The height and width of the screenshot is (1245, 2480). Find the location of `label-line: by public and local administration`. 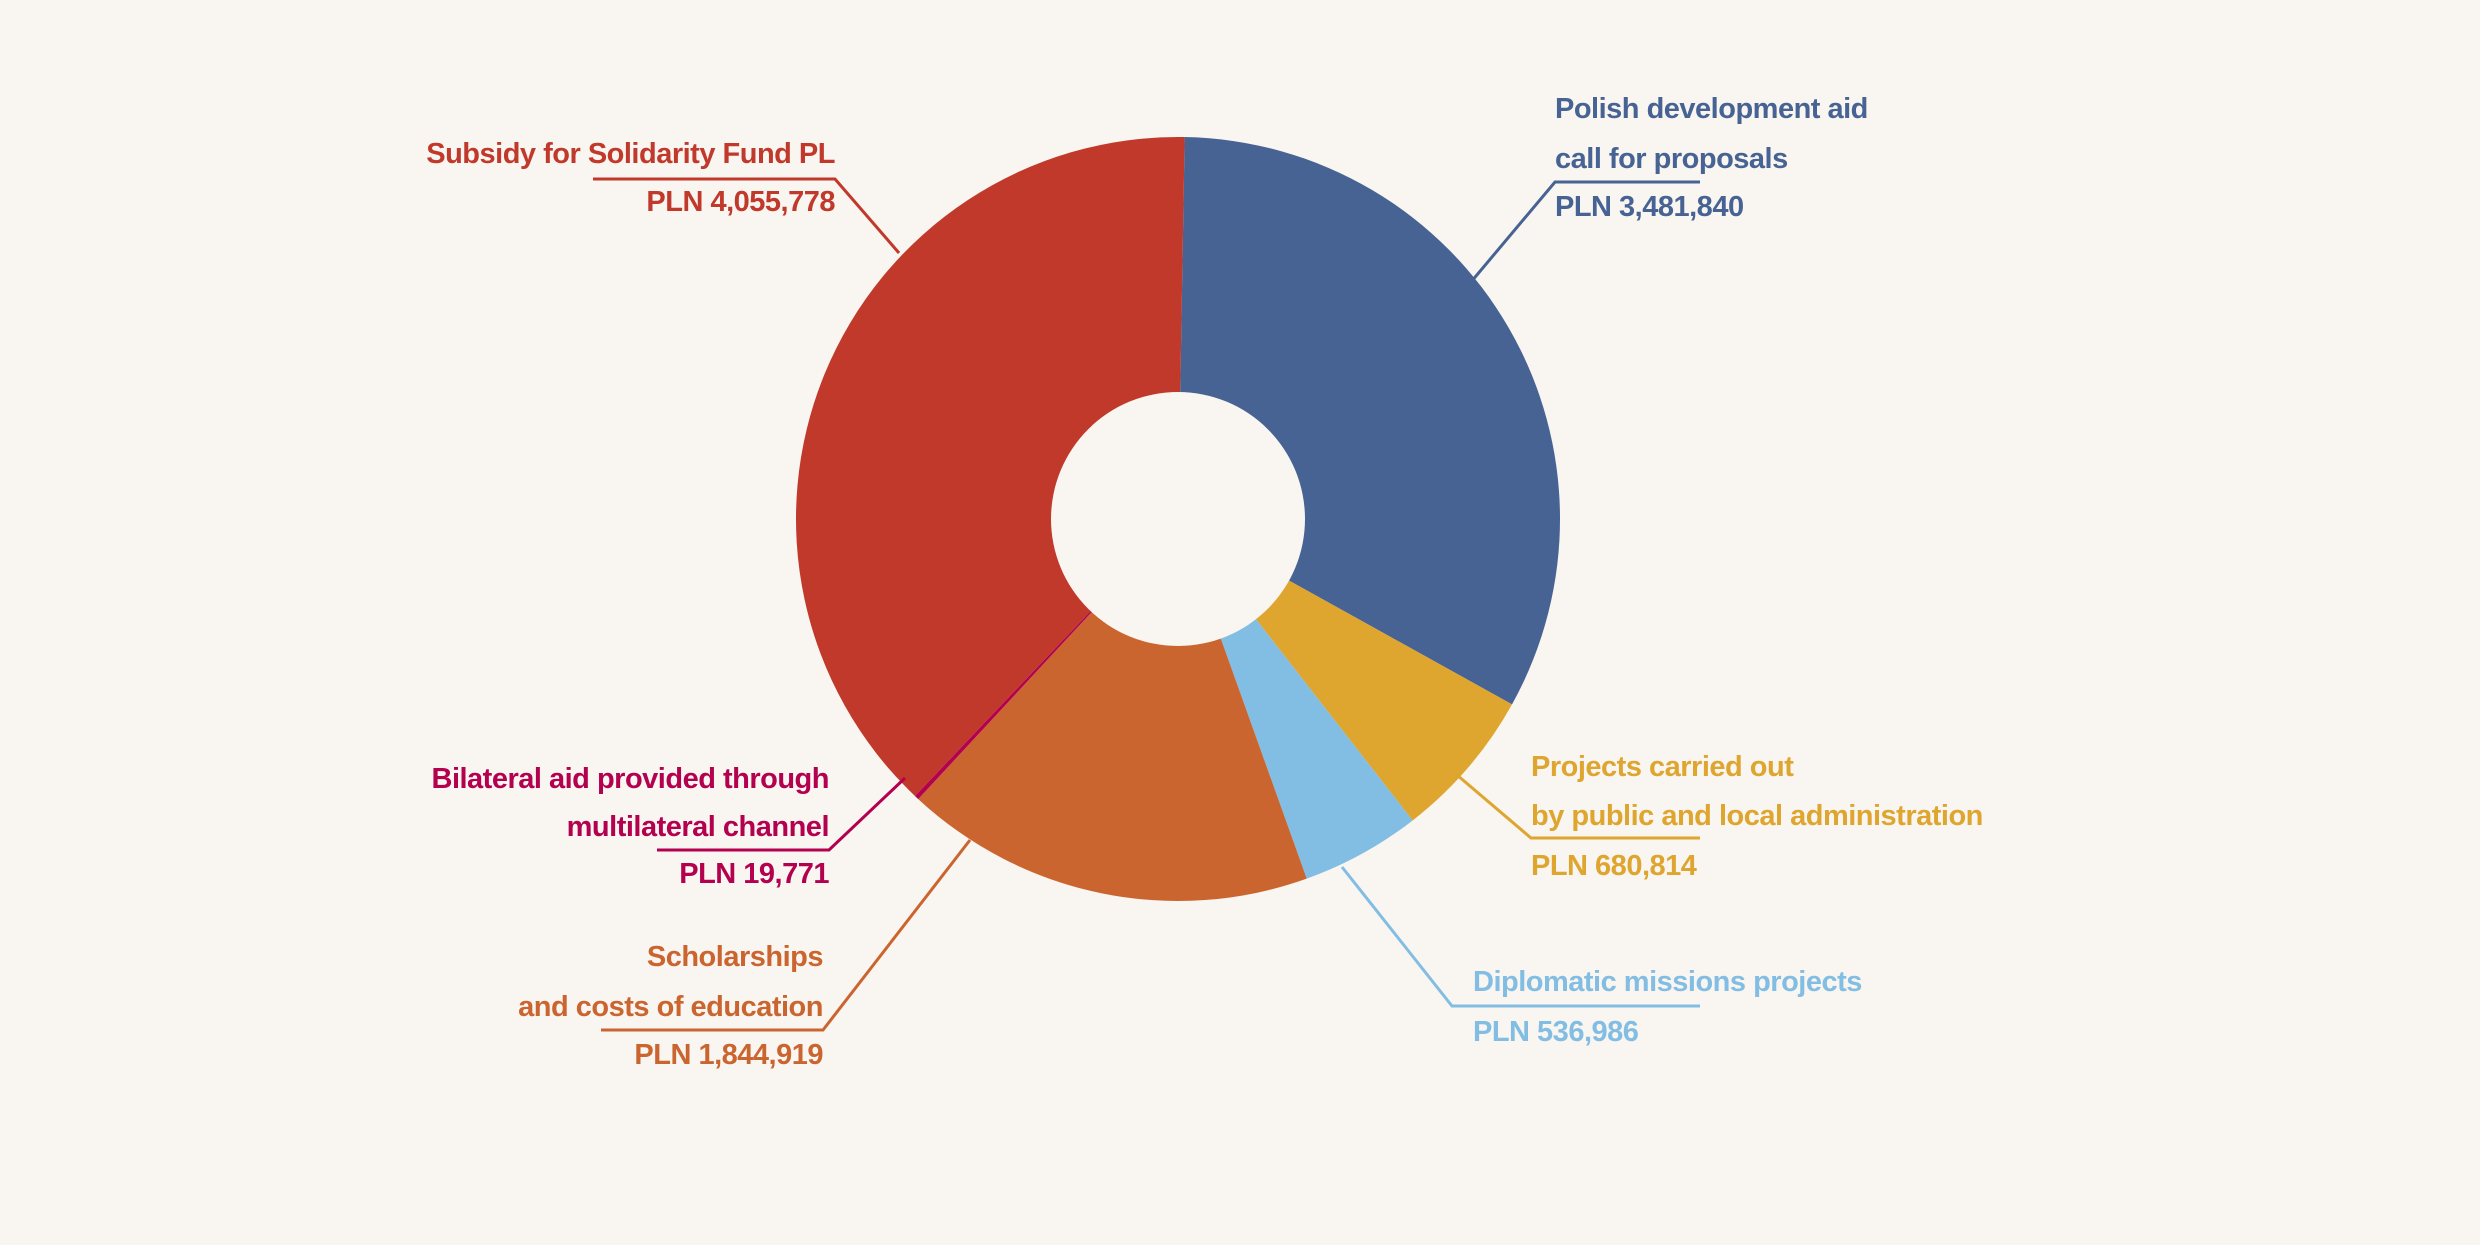

label-line: by public and local administration is located at coordinates (1757, 816).